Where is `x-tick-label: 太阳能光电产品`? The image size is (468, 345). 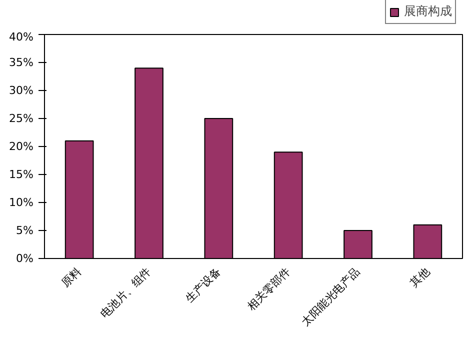 x-tick-label: 太阳能光电产品 is located at coordinates (330, 296).